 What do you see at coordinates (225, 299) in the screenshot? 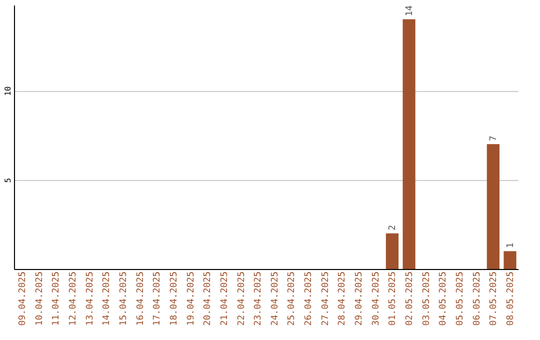
I see `x-tick-label: 21.04.2025` at bounding box center [225, 299].